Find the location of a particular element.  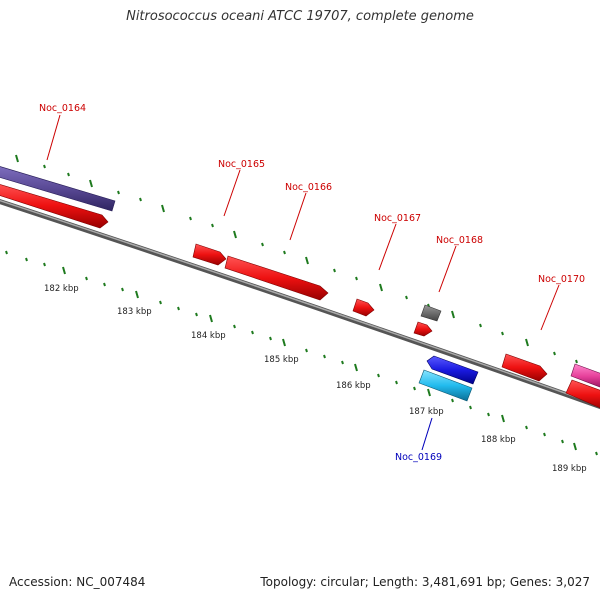

gene-label-noc-0168: Noc_0168 is located at coordinates (459, 240).